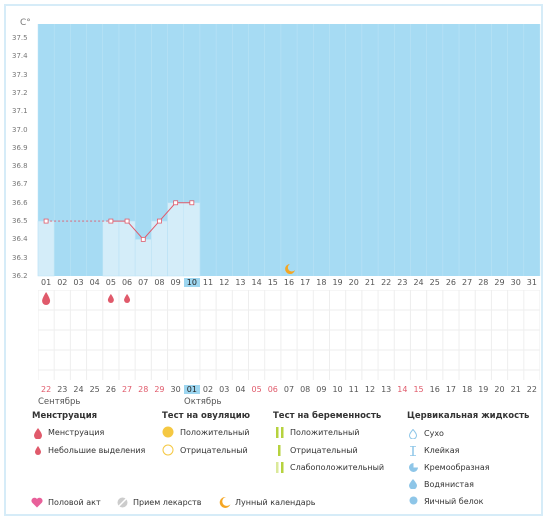 The height and width of the screenshot is (520, 549). I want to click on day-label: 16, so click(289, 282).